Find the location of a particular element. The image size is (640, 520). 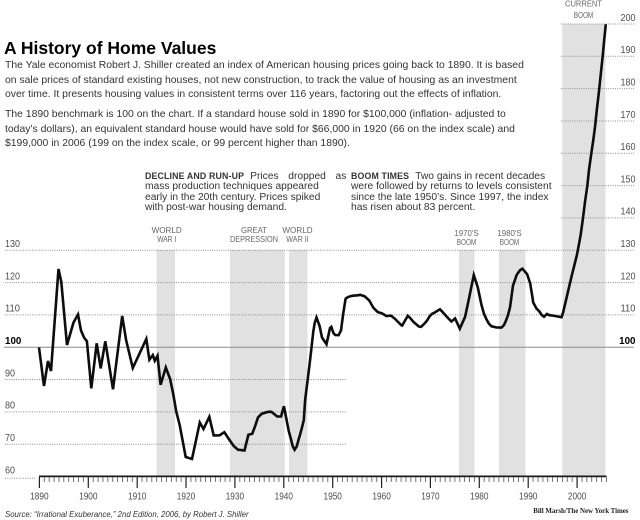

svg-text: 200 is located at coordinates (628, 18).